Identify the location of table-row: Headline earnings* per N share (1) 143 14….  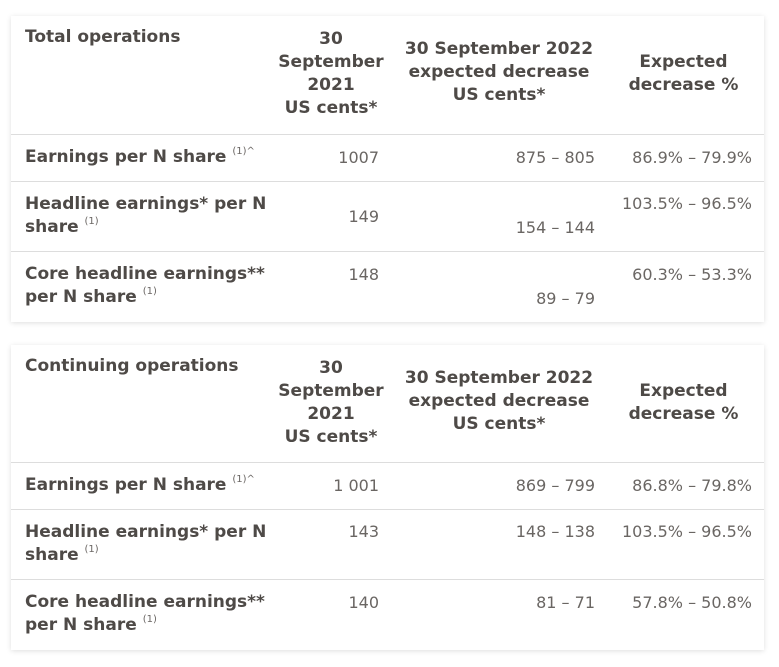
(387, 544).